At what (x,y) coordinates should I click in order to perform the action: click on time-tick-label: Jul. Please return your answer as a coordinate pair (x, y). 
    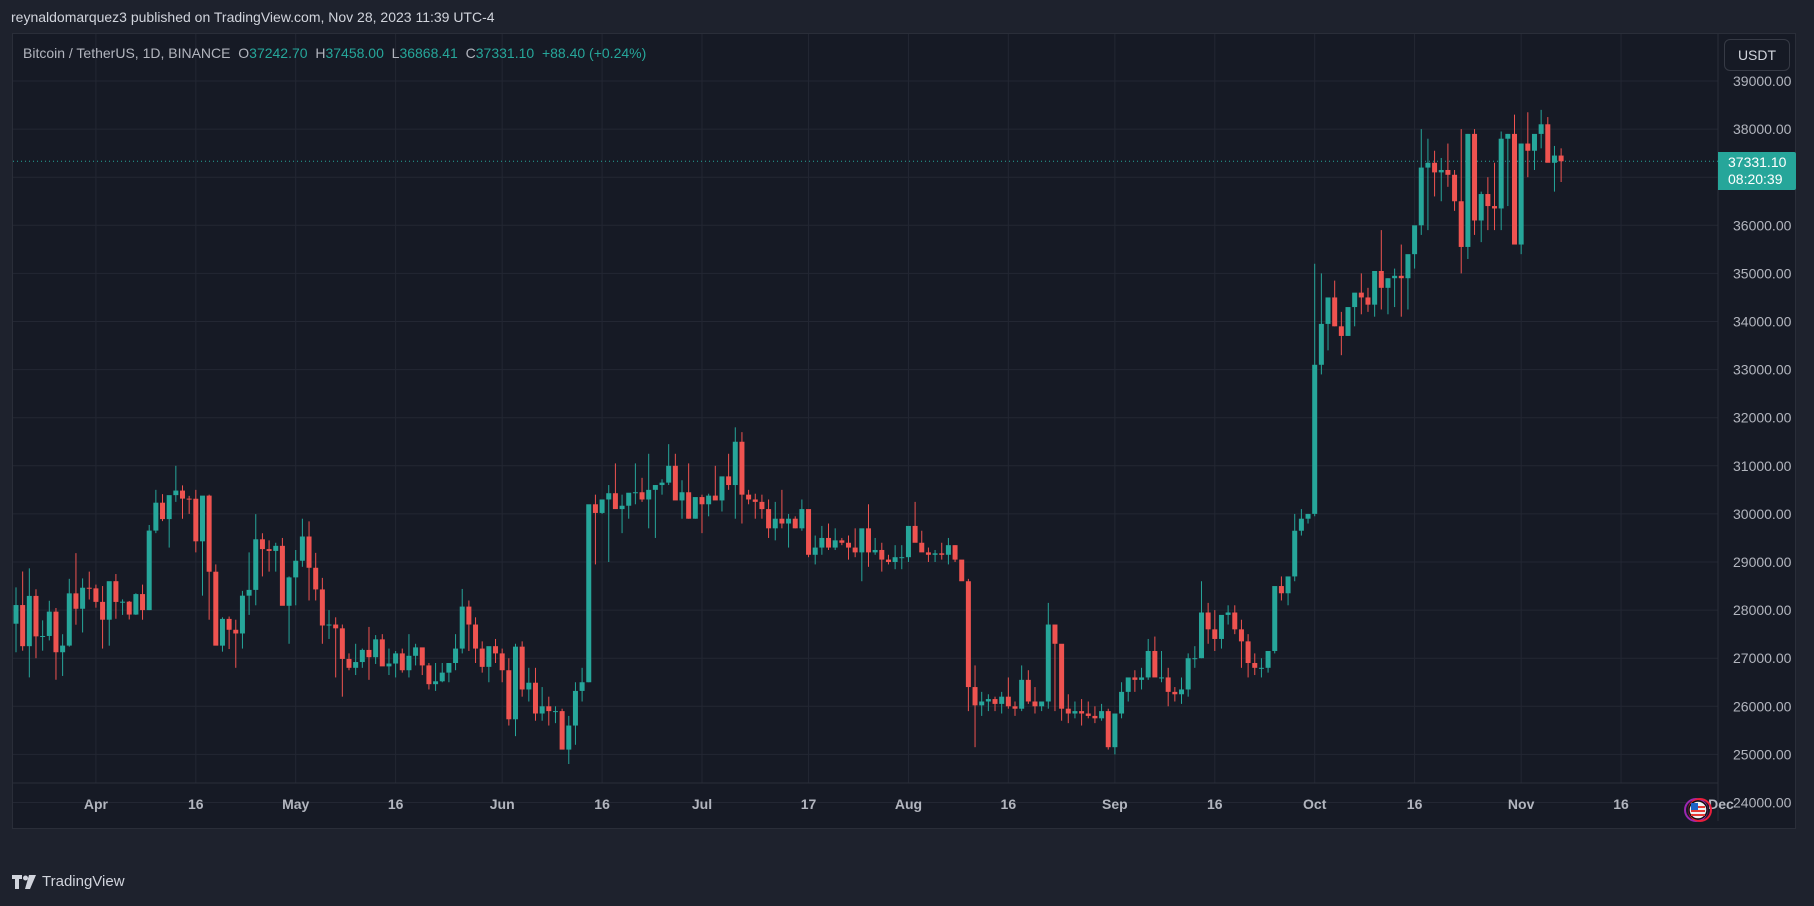
    Looking at the image, I should click on (702, 804).